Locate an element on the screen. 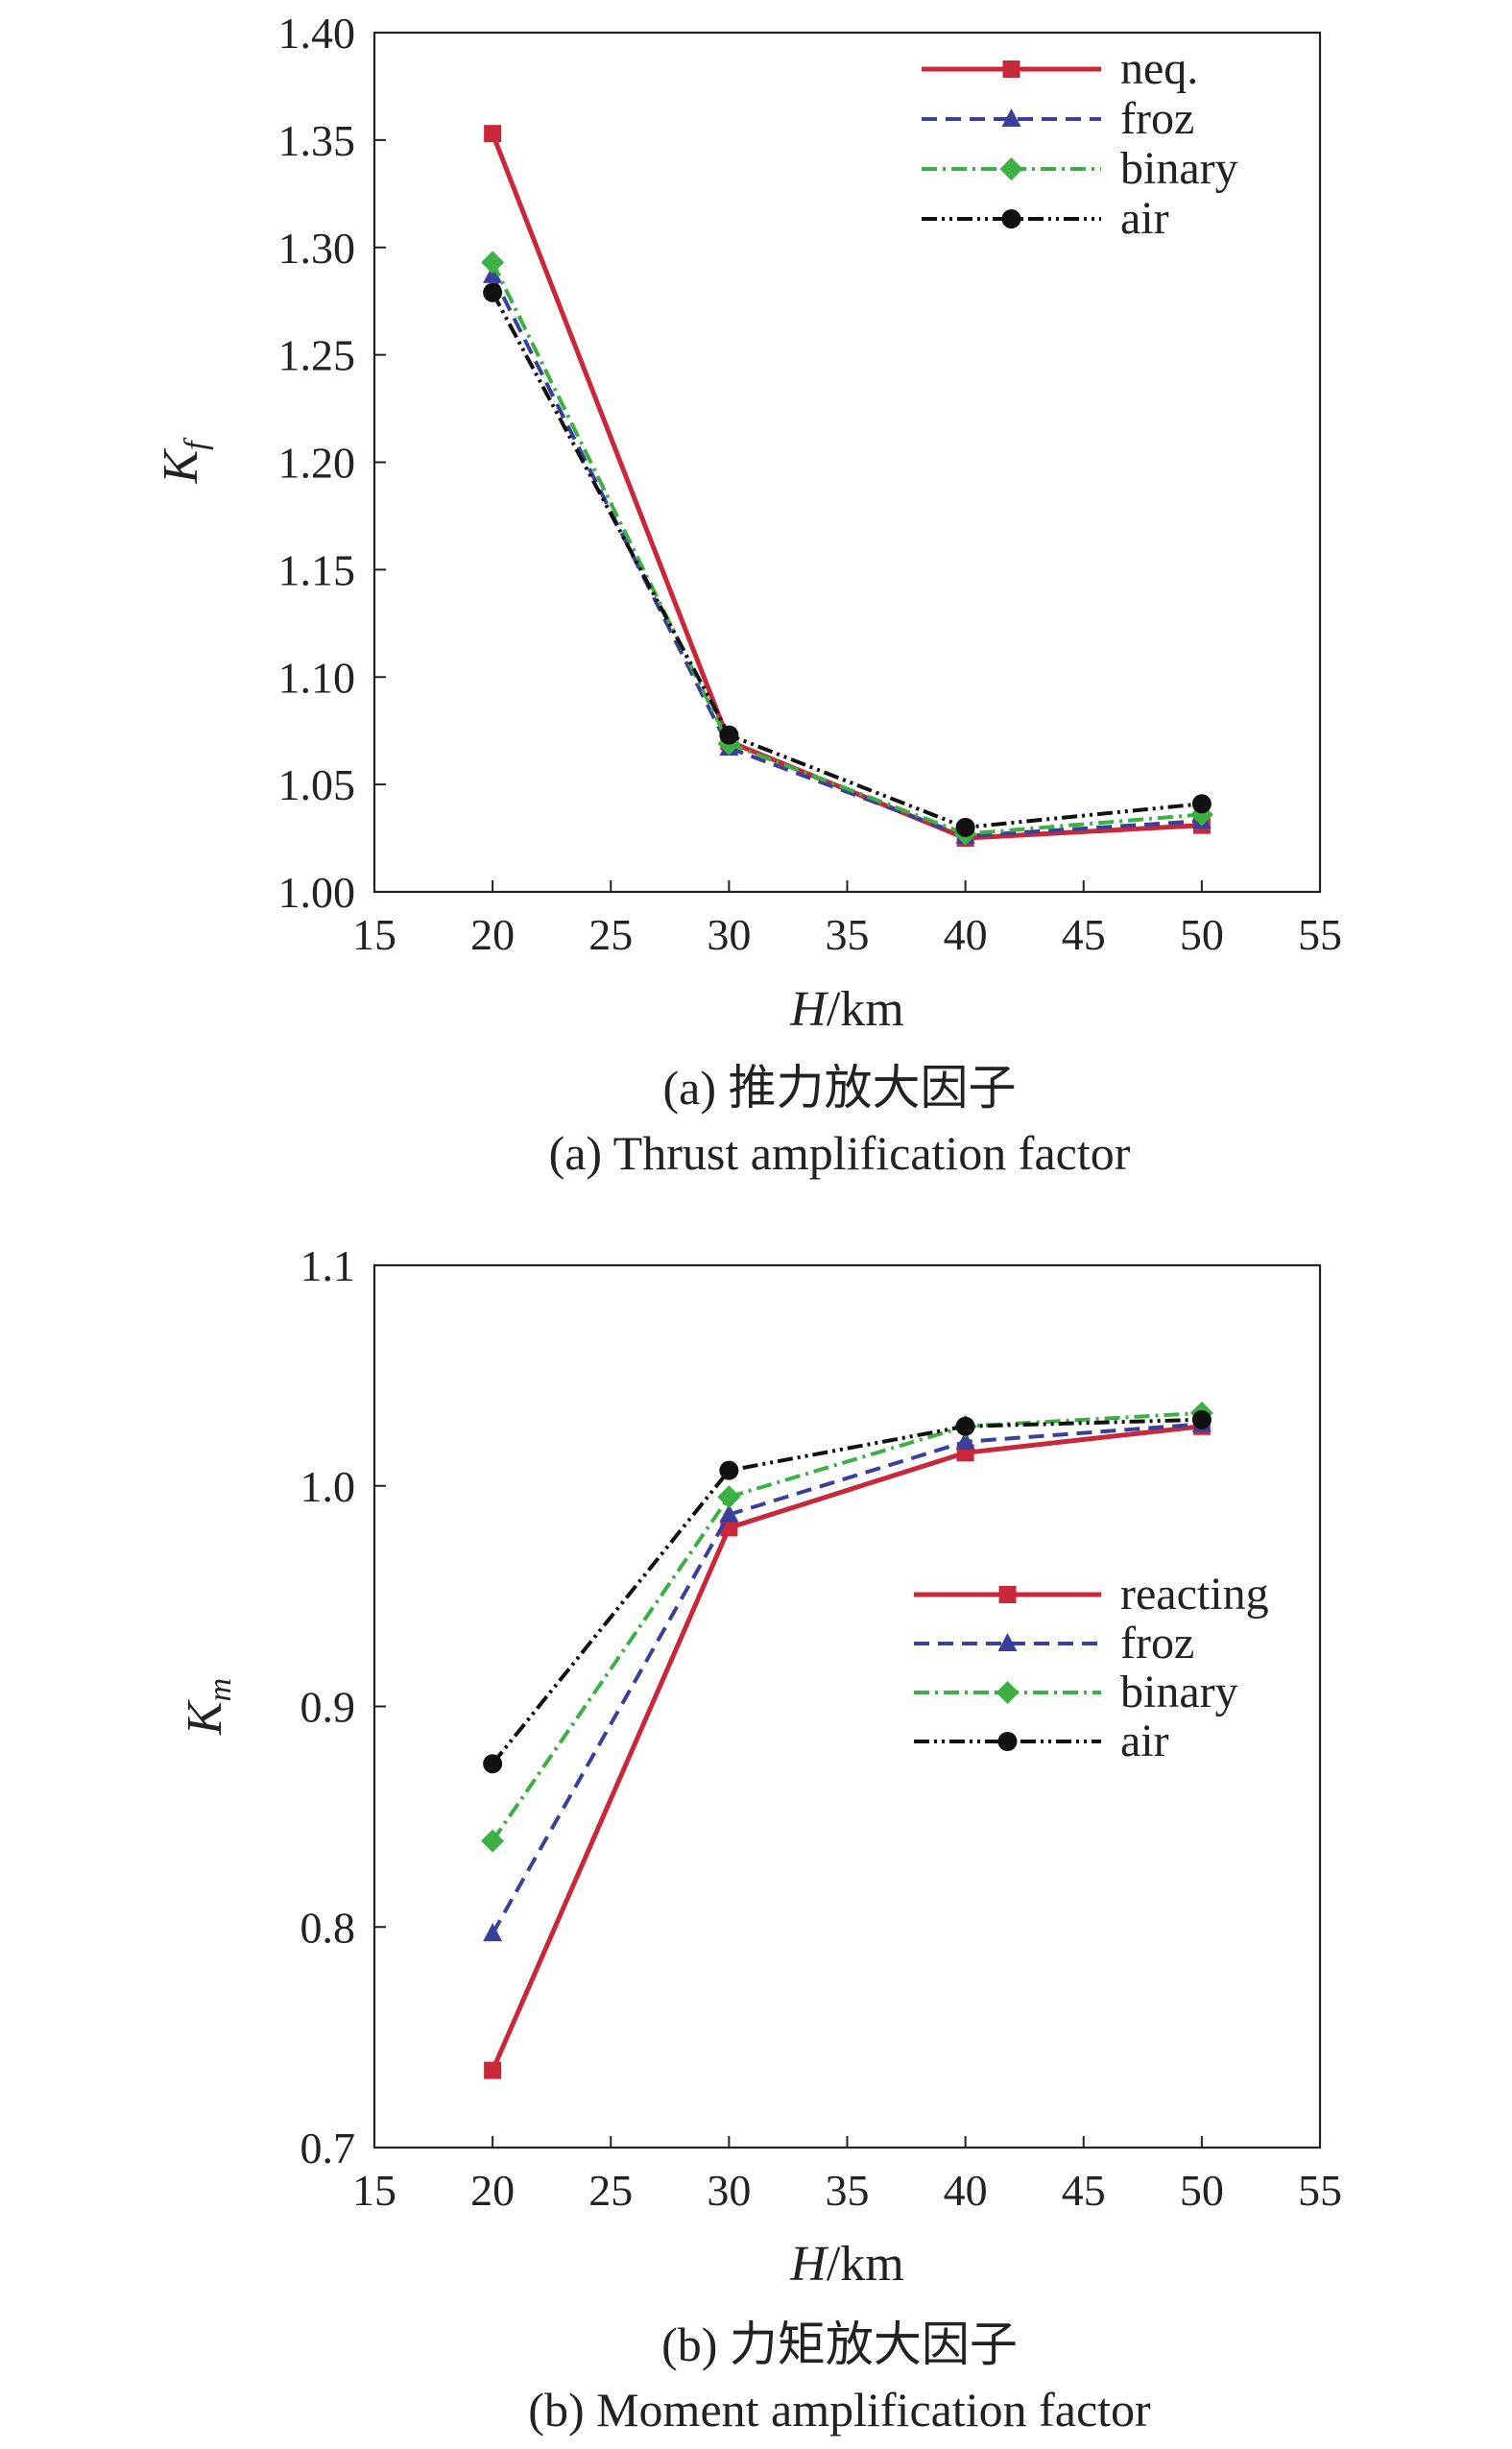 The width and height of the screenshot is (1512, 2449). y-tick-label: 1.0 is located at coordinates (328, 1486).